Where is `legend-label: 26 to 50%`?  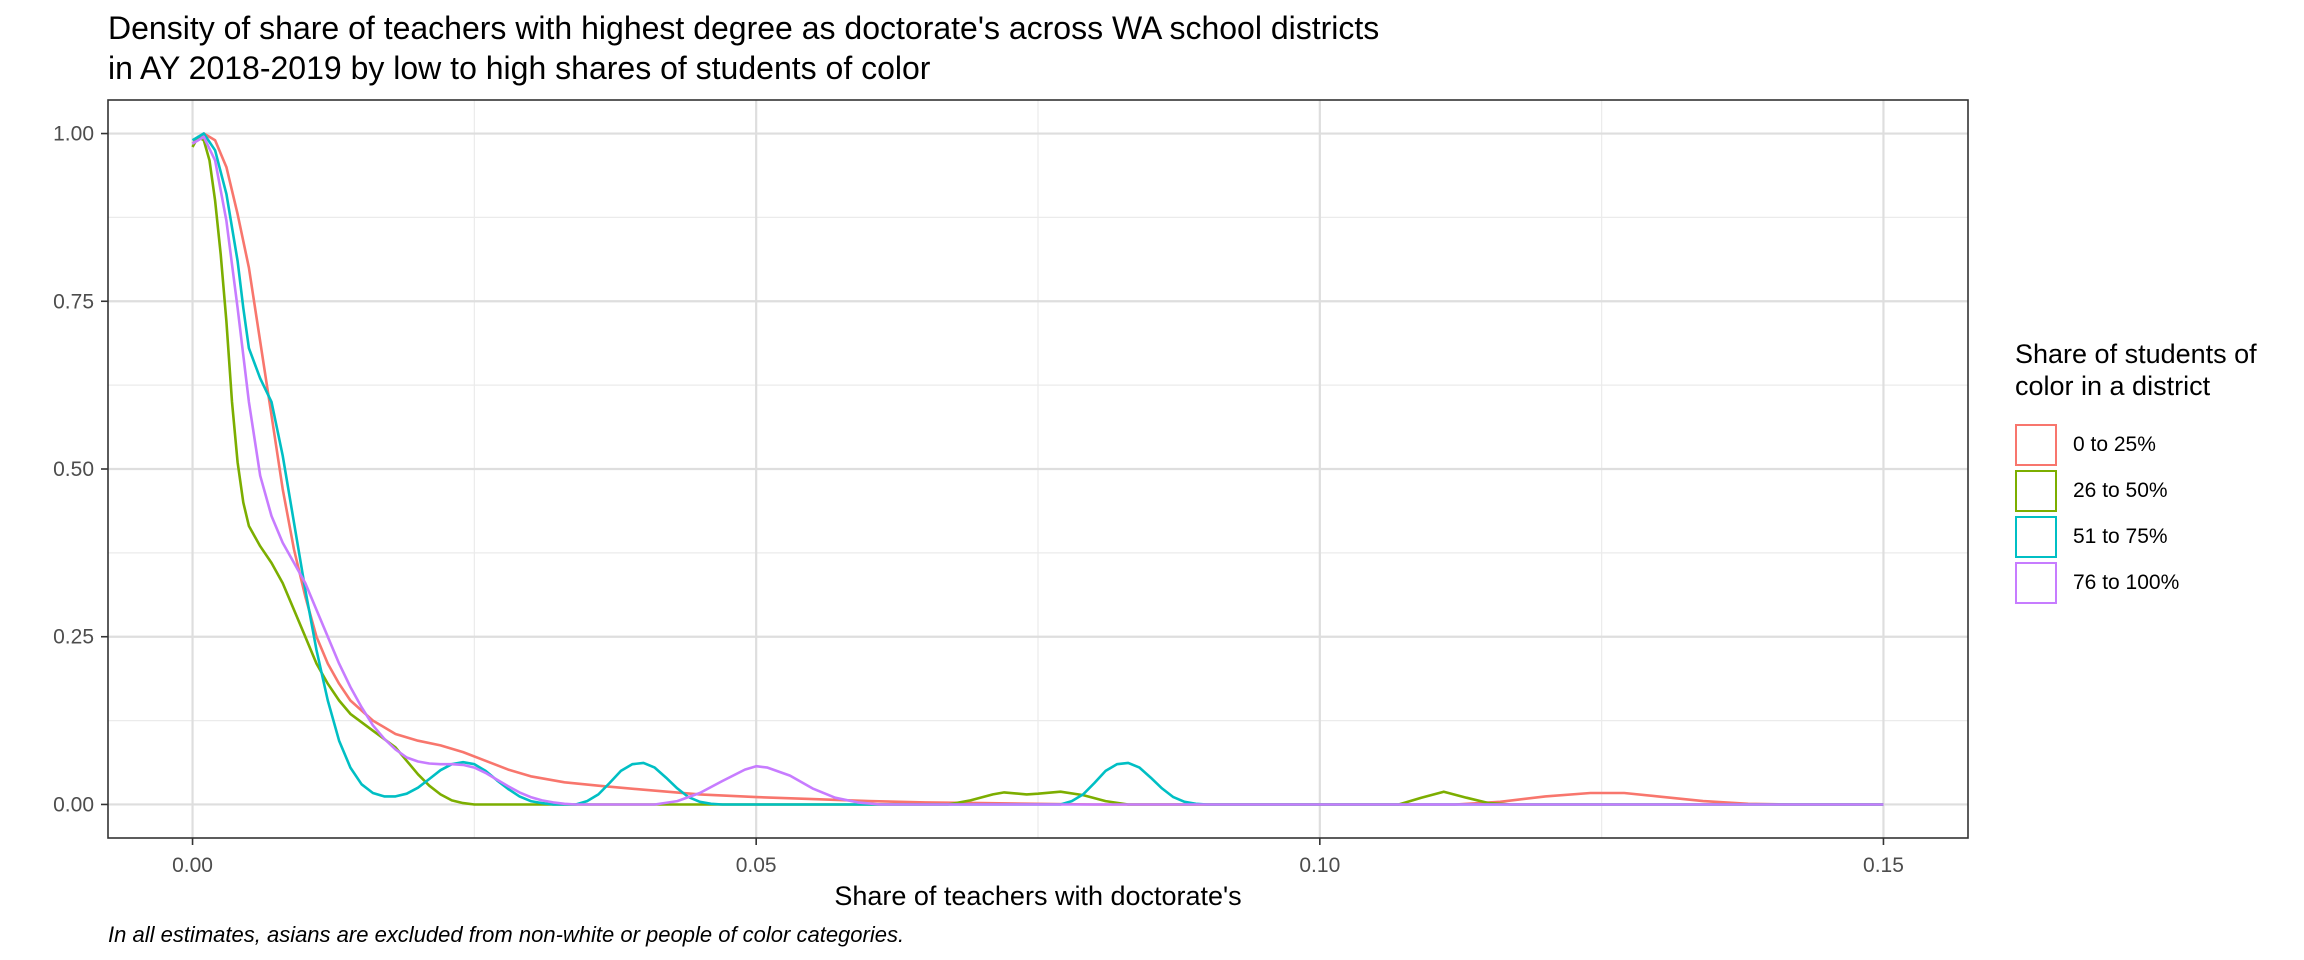 legend-label: 26 to 50% is located at coordinates (2120, 490).